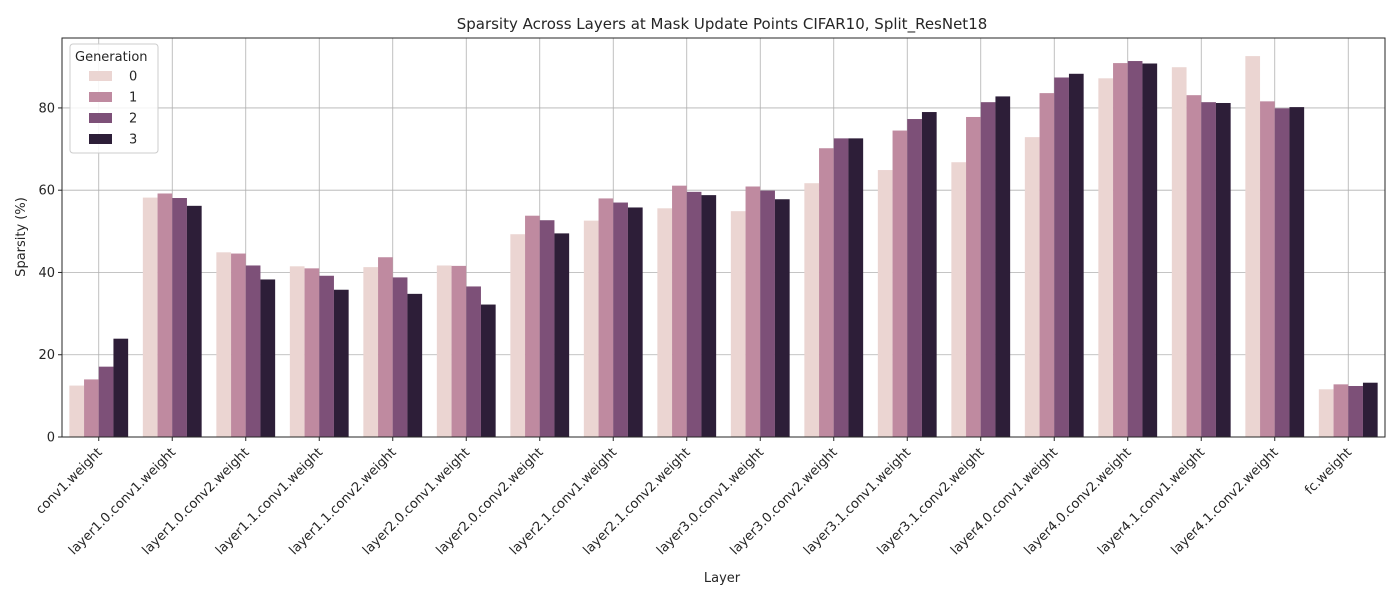 Image resolution: width=1400 pixels, height=600 pixels. Describe the element at coordinates (722, 578) in the screenshot. I see `x-axis-label: Layer` at that location.